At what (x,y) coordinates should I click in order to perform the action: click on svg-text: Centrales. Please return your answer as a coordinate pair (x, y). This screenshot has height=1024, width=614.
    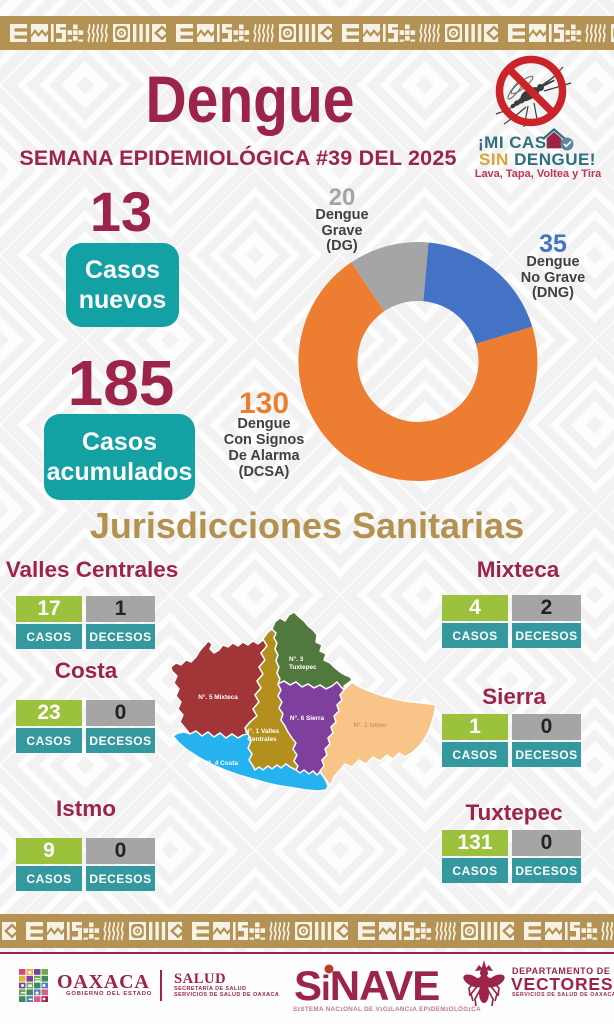
    Looking at the image, I should click on (262, 739).